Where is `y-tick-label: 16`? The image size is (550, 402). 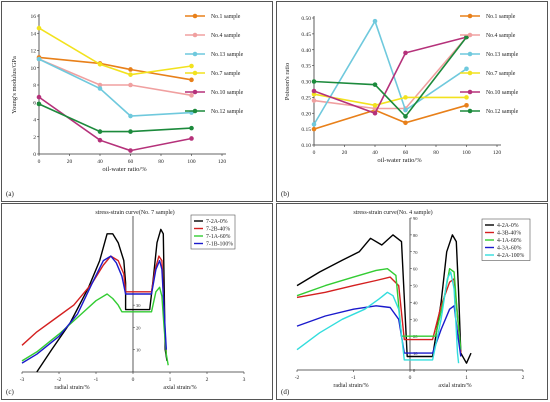 y-tick-label: 16 is located at coordinates (34, 17).